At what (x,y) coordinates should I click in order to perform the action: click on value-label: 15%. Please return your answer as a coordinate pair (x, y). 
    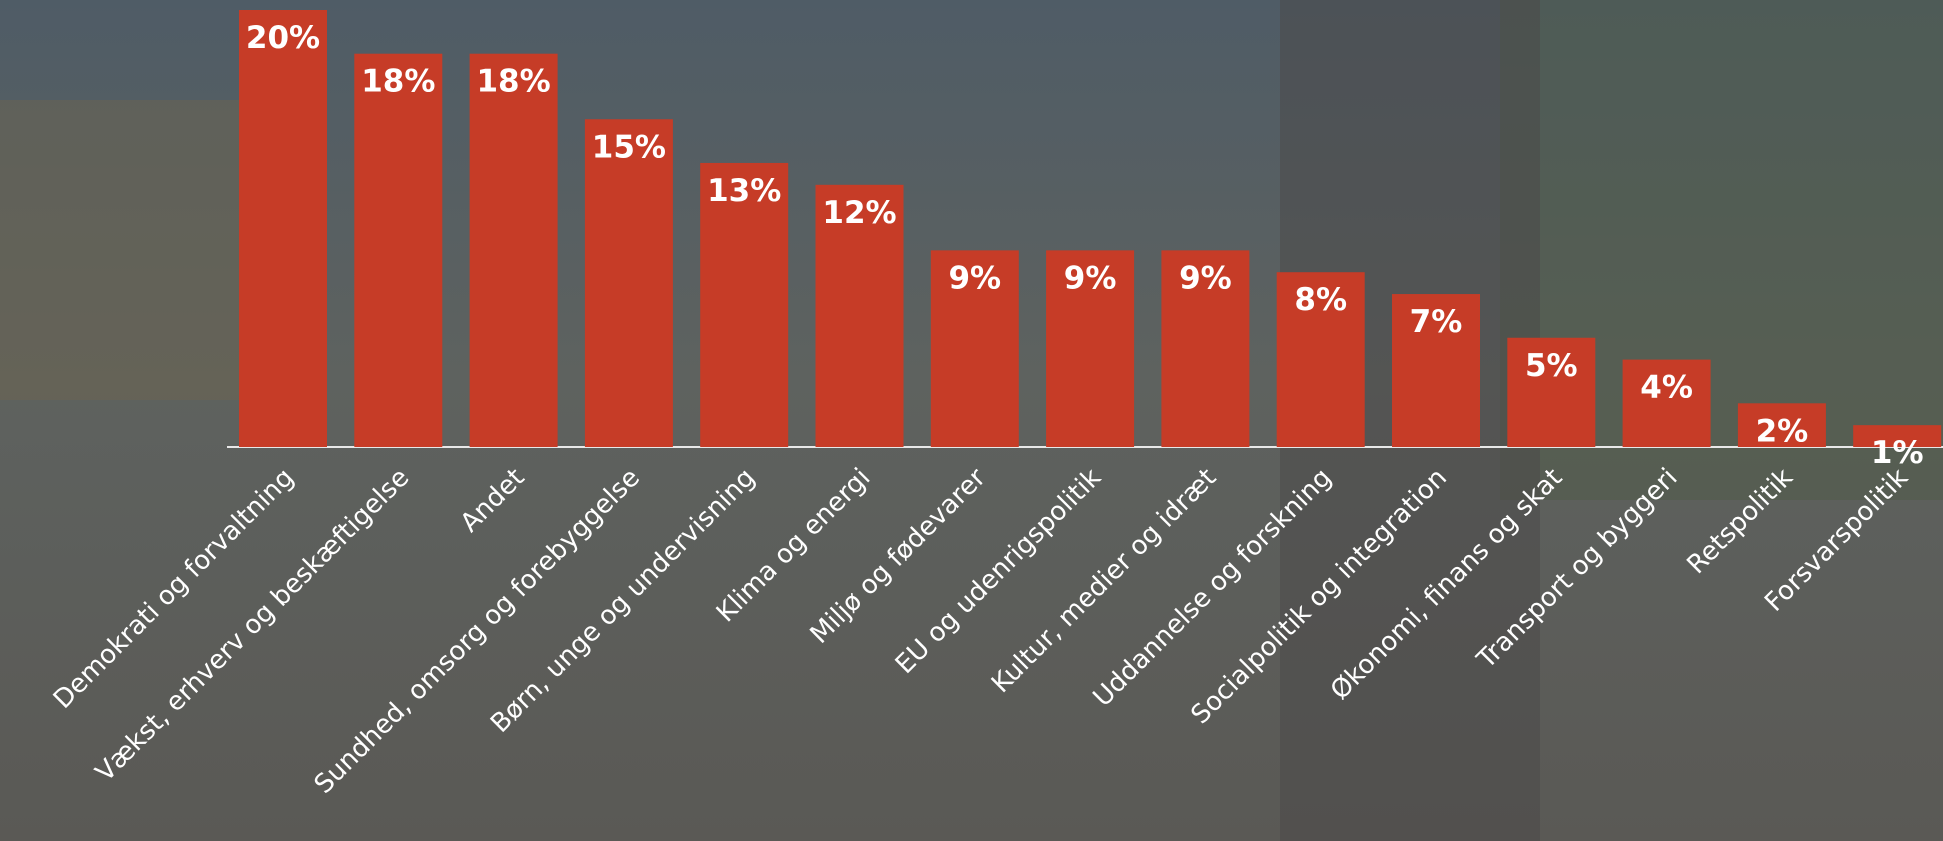
    Looking at the image, I should click on (629, 147).